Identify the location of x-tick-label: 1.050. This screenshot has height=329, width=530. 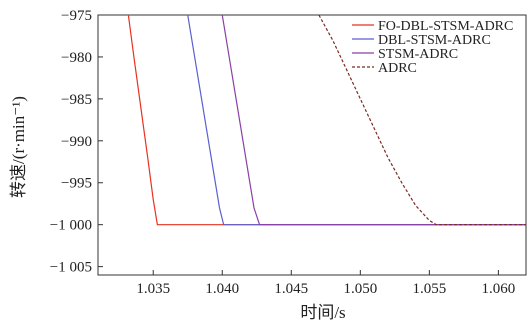
(360, 289).